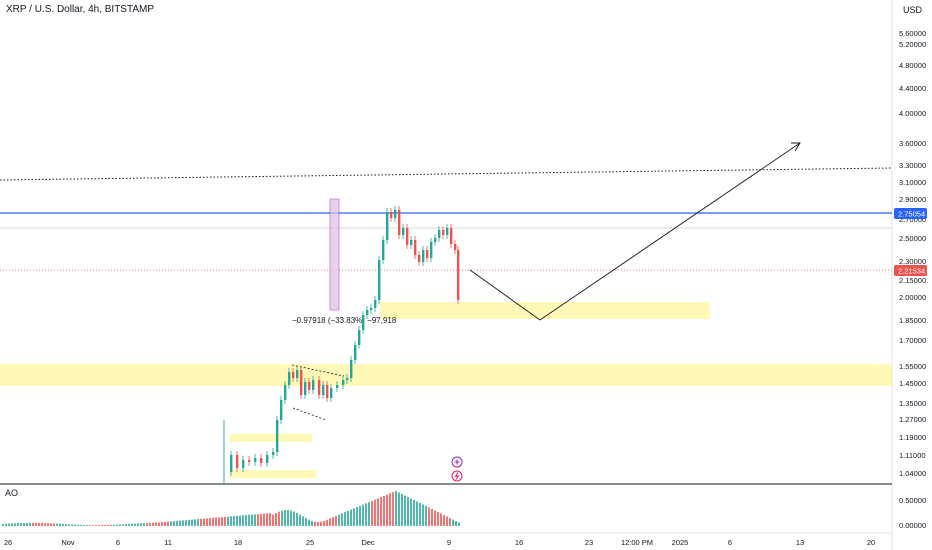 Image resolution: width=932 pixels, height=550 pixels. I want to click on last-price-tag-text: 2.21534, so click(911, 271).